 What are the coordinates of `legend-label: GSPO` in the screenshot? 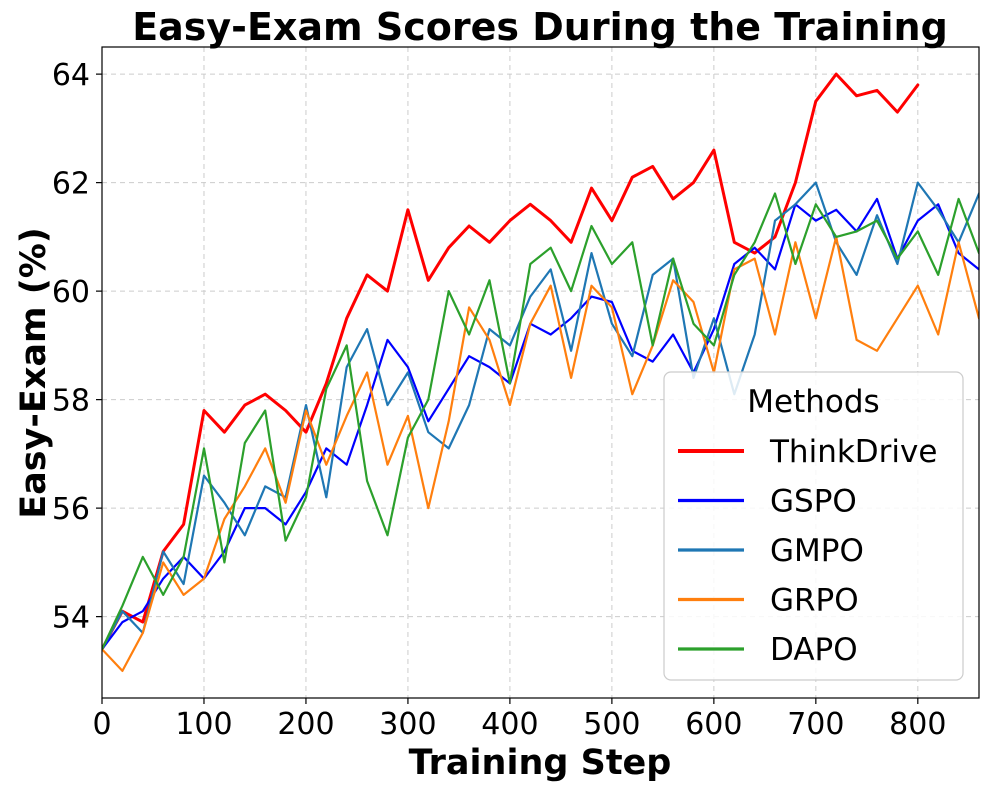 It's located at (813, 502).